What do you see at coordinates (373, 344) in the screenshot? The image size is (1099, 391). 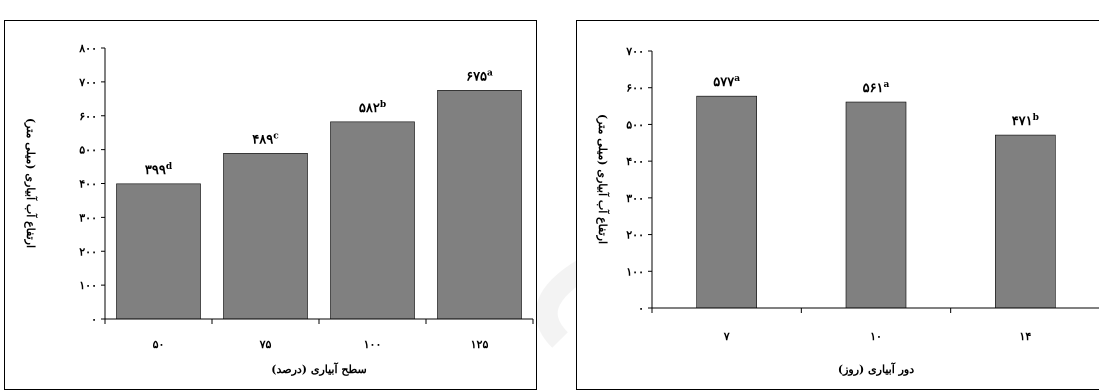 I see `x-tick-label: ۱۰۰` at bounding box center [373, 344].